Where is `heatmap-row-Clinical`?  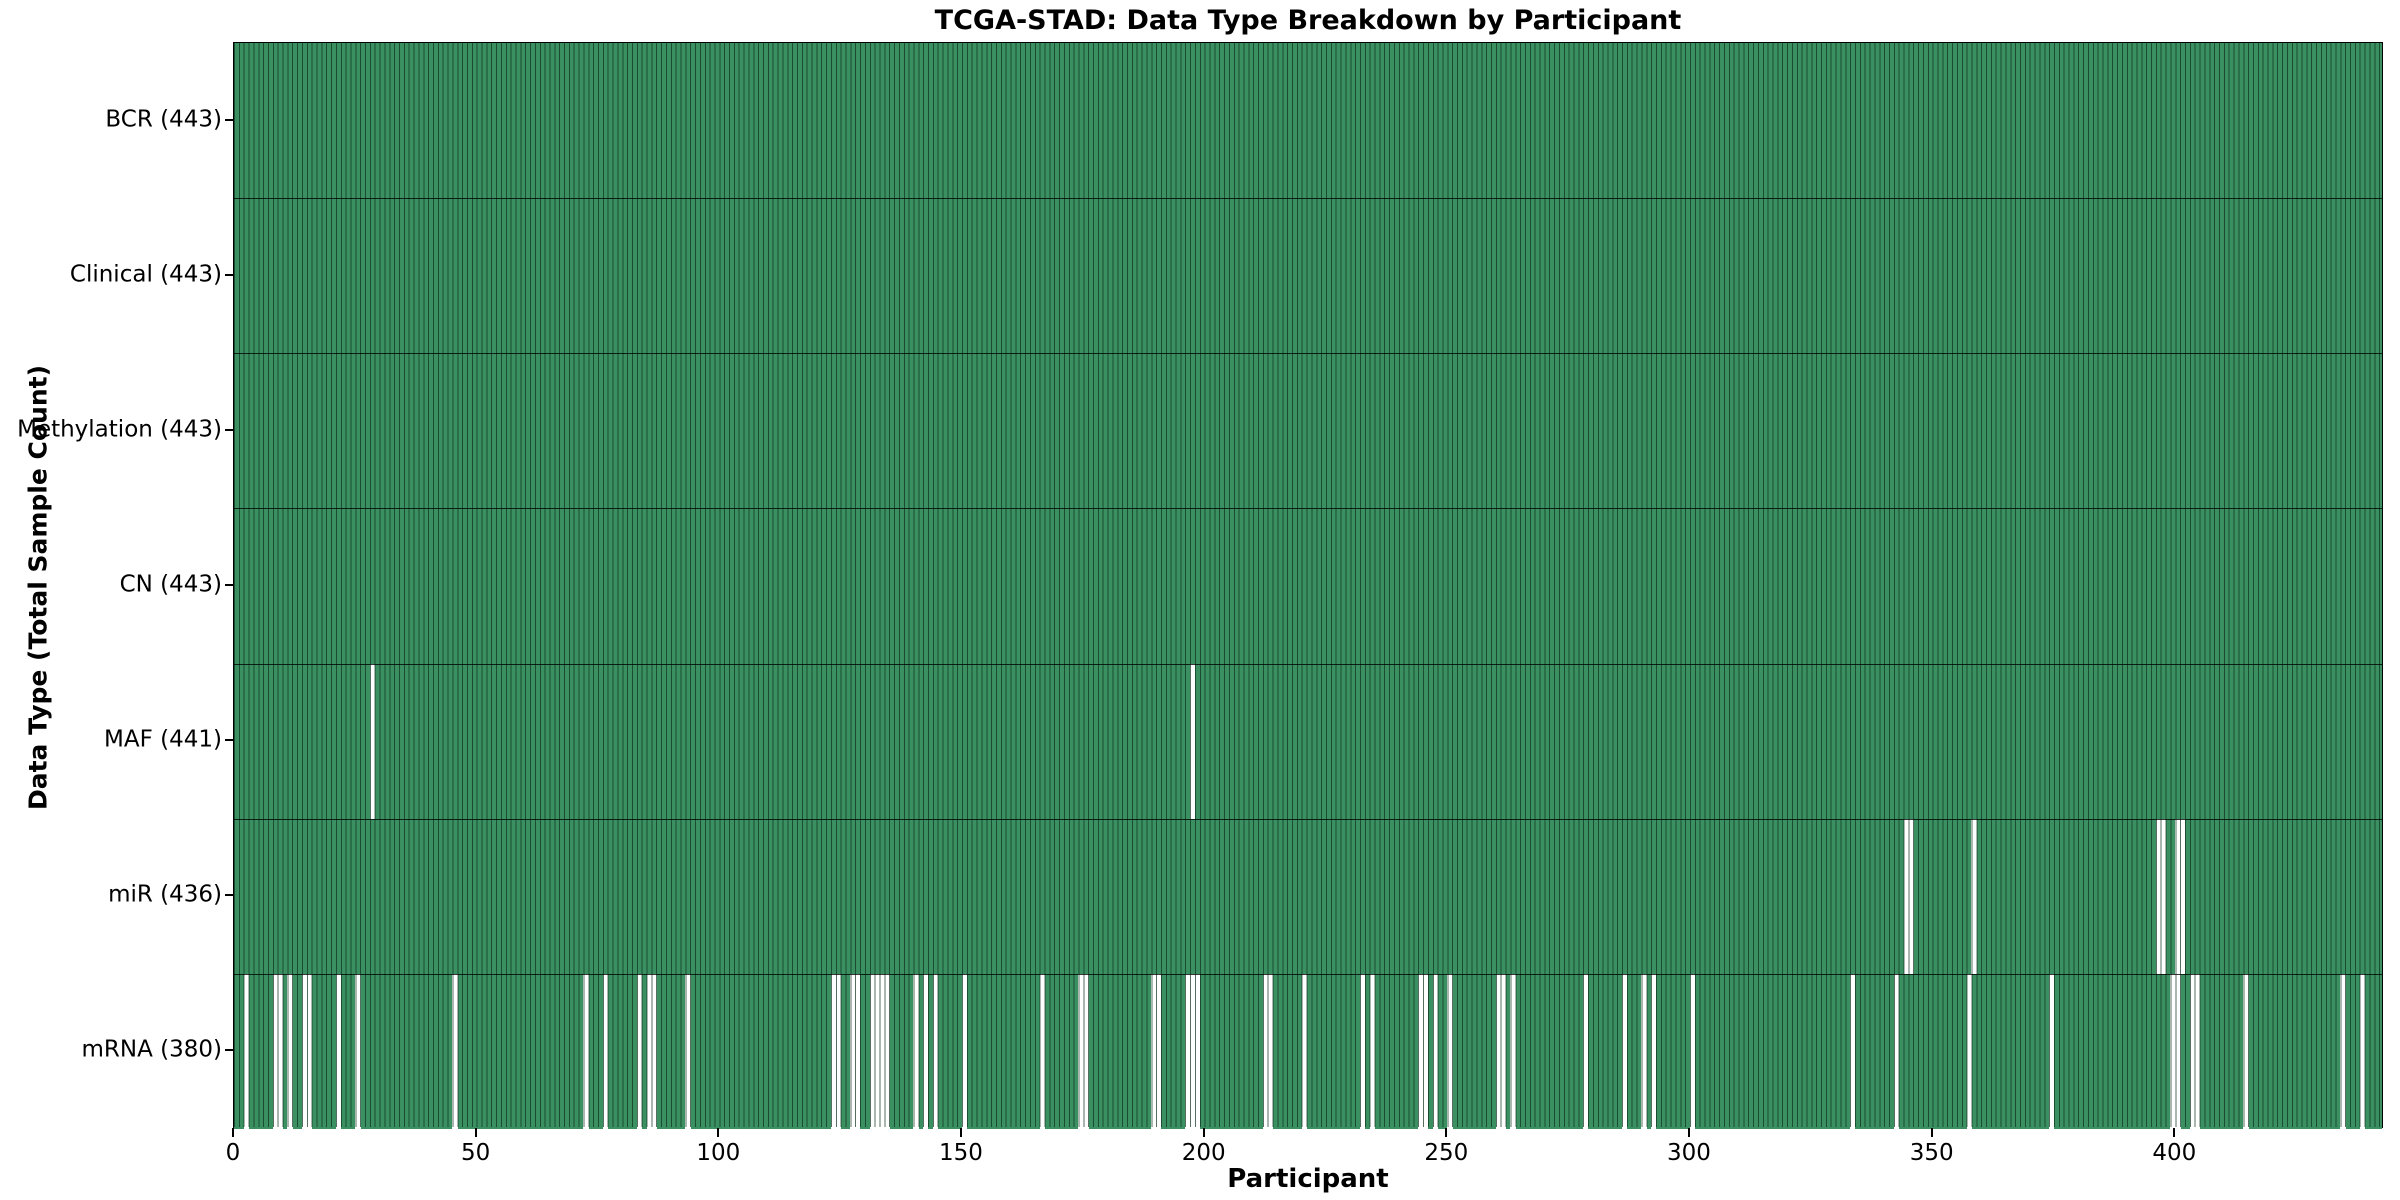 heatmap-row-Clinical is located at coordinates (1308, 276).